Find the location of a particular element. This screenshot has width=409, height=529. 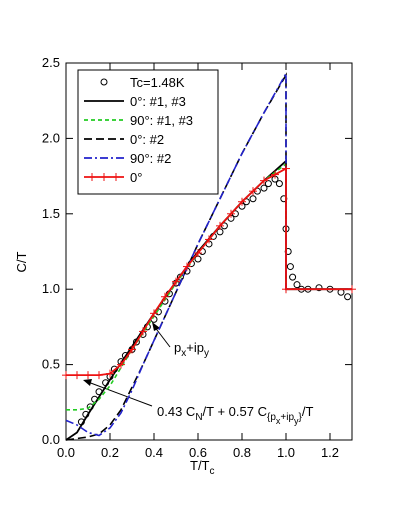

text-run: C/T is located at coordinates (21, 261).